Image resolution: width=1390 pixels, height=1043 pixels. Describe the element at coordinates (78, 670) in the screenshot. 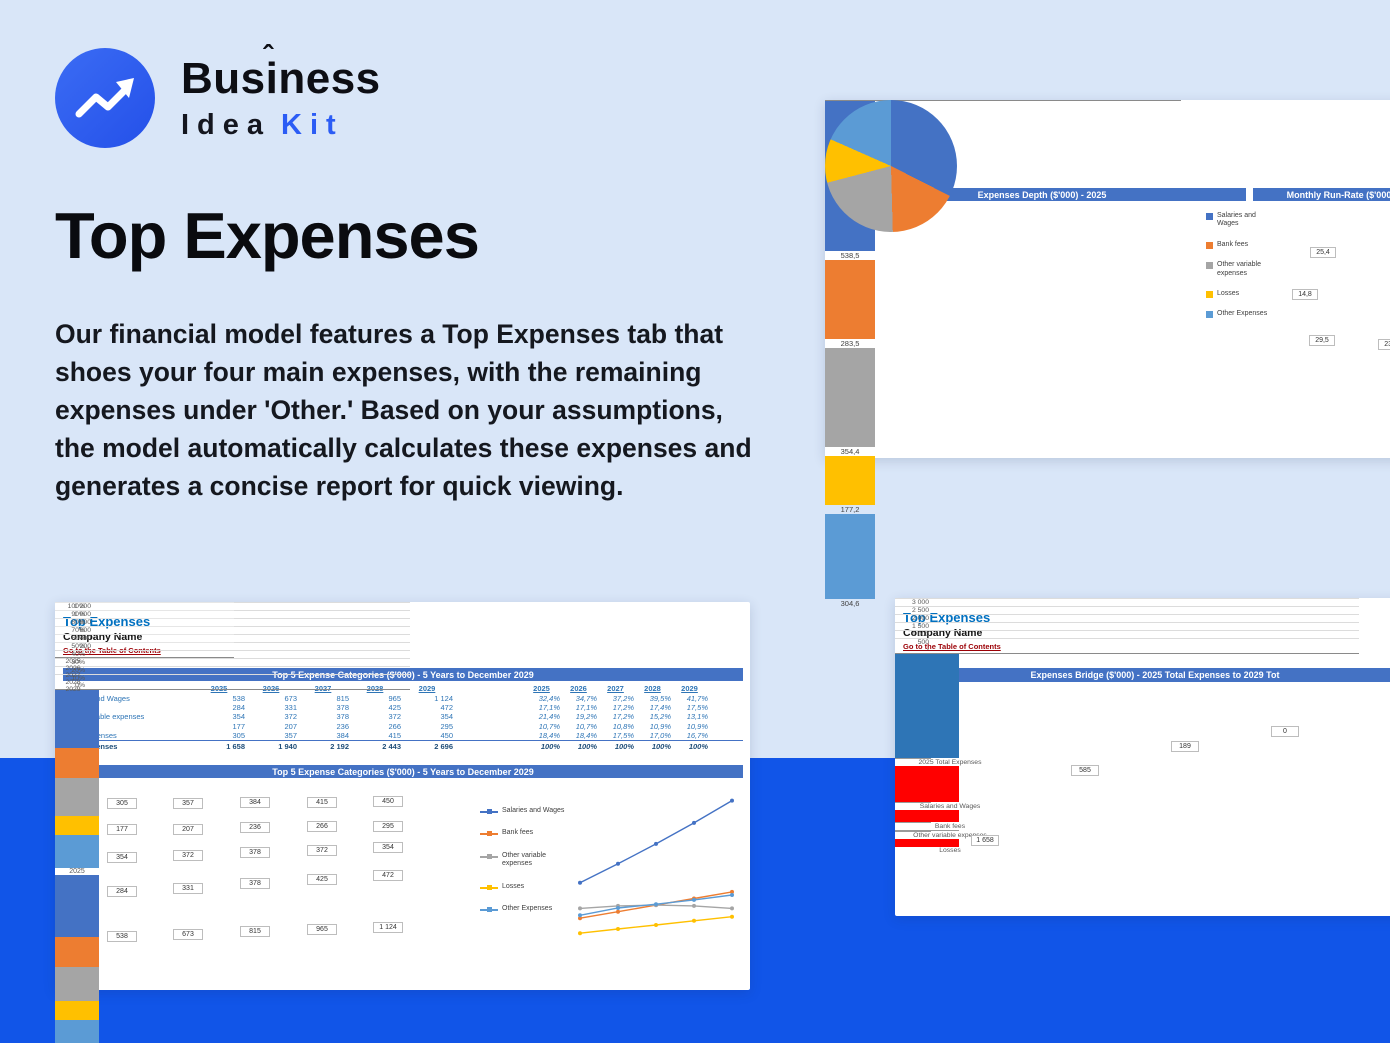

I see `y-tick-label: 20%` at that location.